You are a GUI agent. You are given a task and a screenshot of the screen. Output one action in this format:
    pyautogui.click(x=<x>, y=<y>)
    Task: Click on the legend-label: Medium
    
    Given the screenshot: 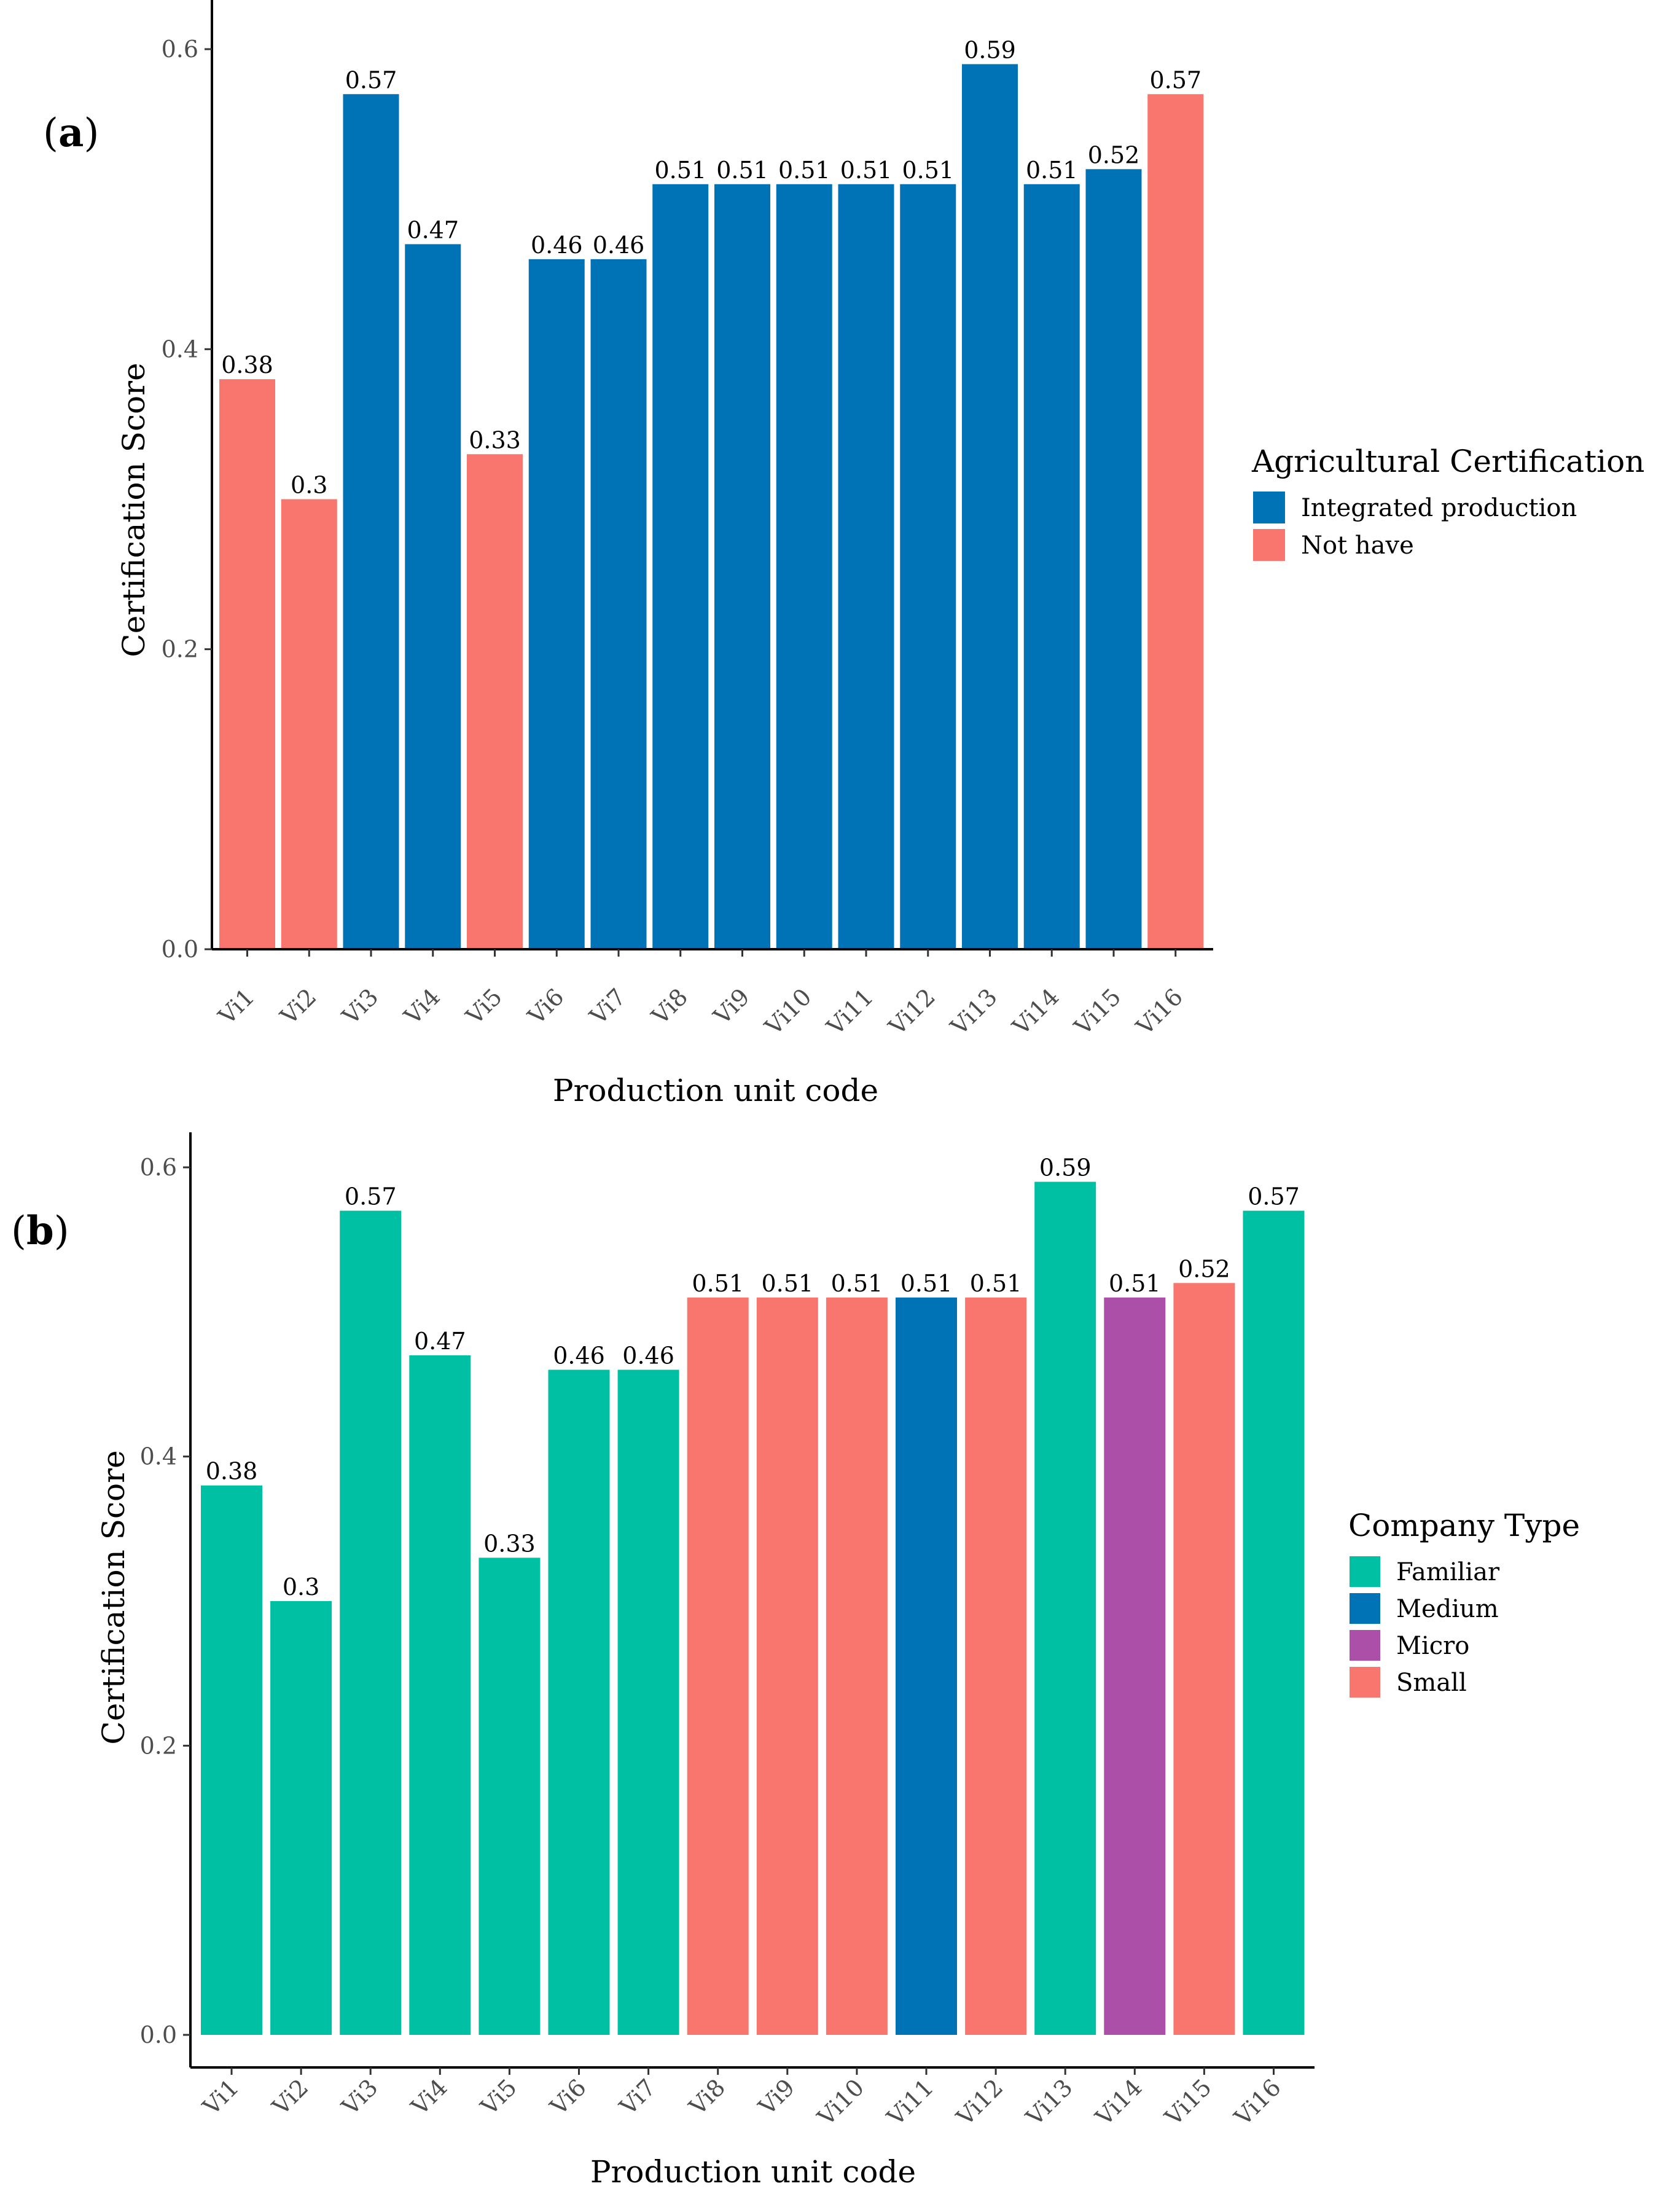 What is the action you would take?
    pyautogui.click(x=1447, y=1609)
    